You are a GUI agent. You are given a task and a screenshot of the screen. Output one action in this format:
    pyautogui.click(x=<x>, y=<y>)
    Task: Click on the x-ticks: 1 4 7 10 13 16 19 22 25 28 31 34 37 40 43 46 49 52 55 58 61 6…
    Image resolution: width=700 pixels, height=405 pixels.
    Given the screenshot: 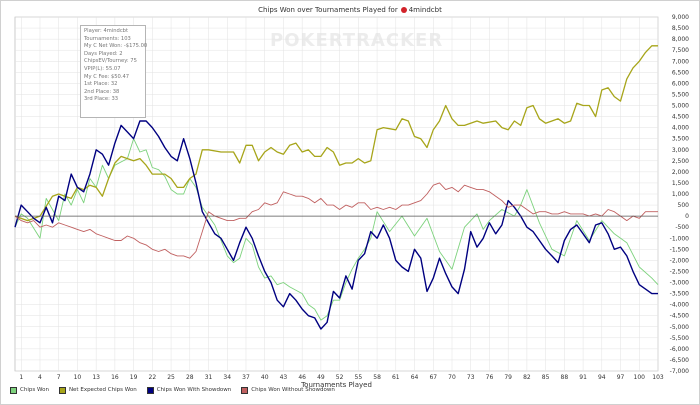 What is the action you would take?
    pyautogui.click(x=341, y=377)
    